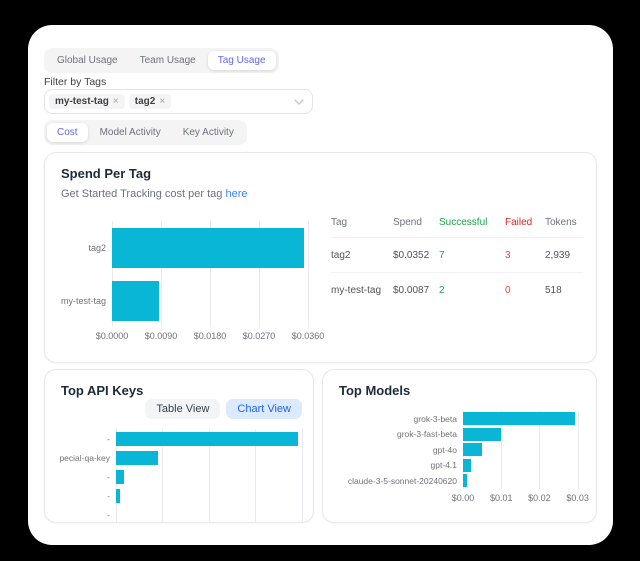 The width and height of the screenshot is (640, 561). What do you see at coordinates (407, 222) in the screenshot?
I see `column-header-spend: Spend` at bounding box center [407, 222].